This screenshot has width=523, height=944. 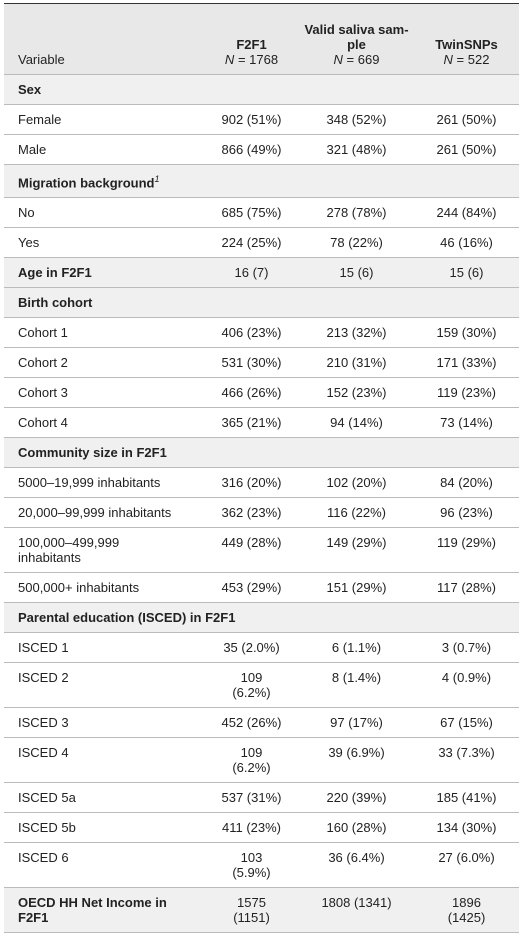 I want to click on value-cell: 6 (1.1%), so click(x=356, y=648).